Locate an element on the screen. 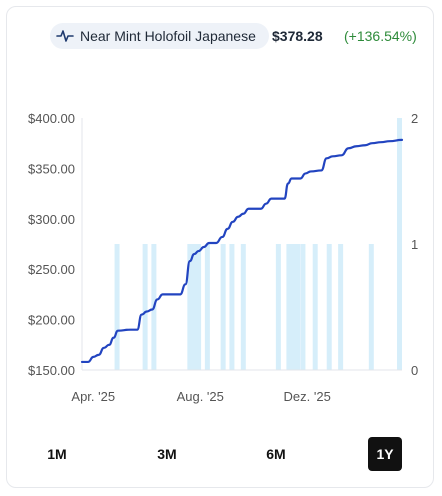 Image resolution: width=442 pixels, height=496 pixels. range-button-6m: 6M is located at coordinates (276, 454).